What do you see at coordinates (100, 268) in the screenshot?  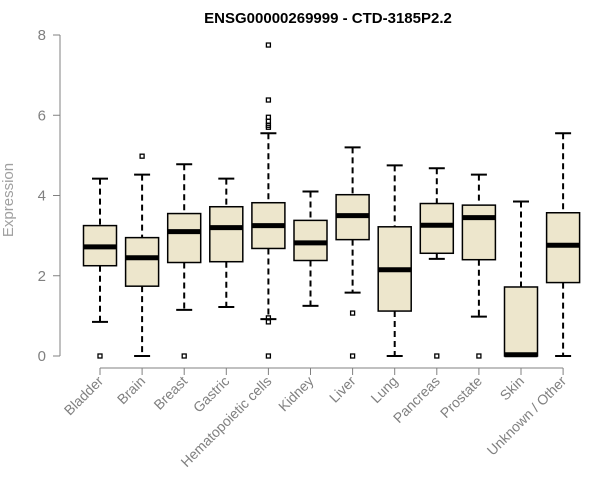 I see `box-bladder` at bounding box center [100, 268].